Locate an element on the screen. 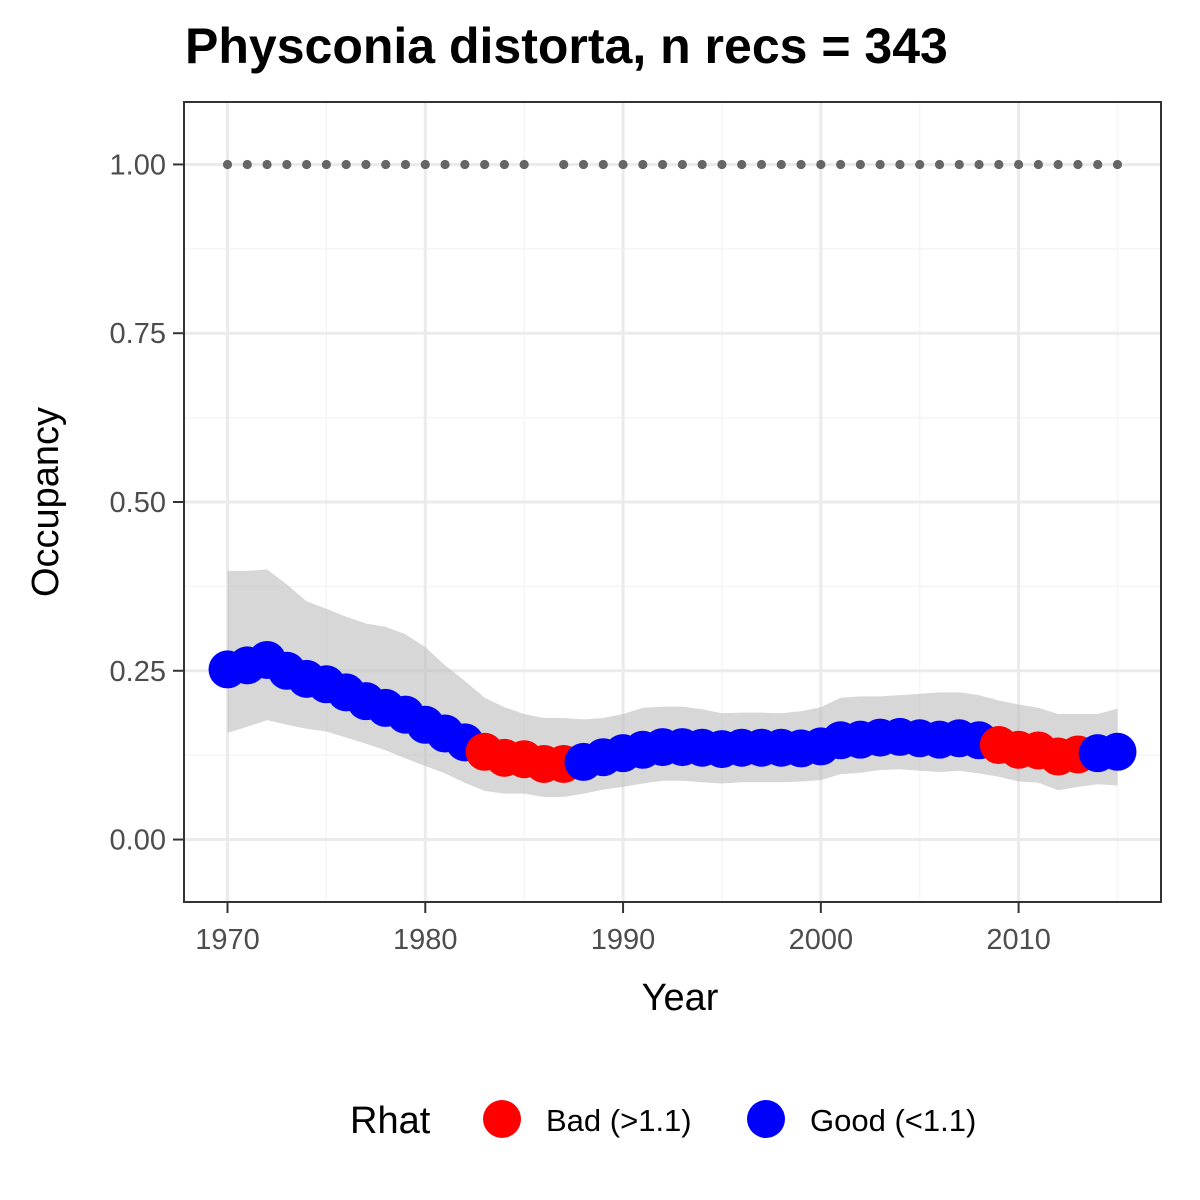  record-point-1979 is located at coordinates (405, 164).